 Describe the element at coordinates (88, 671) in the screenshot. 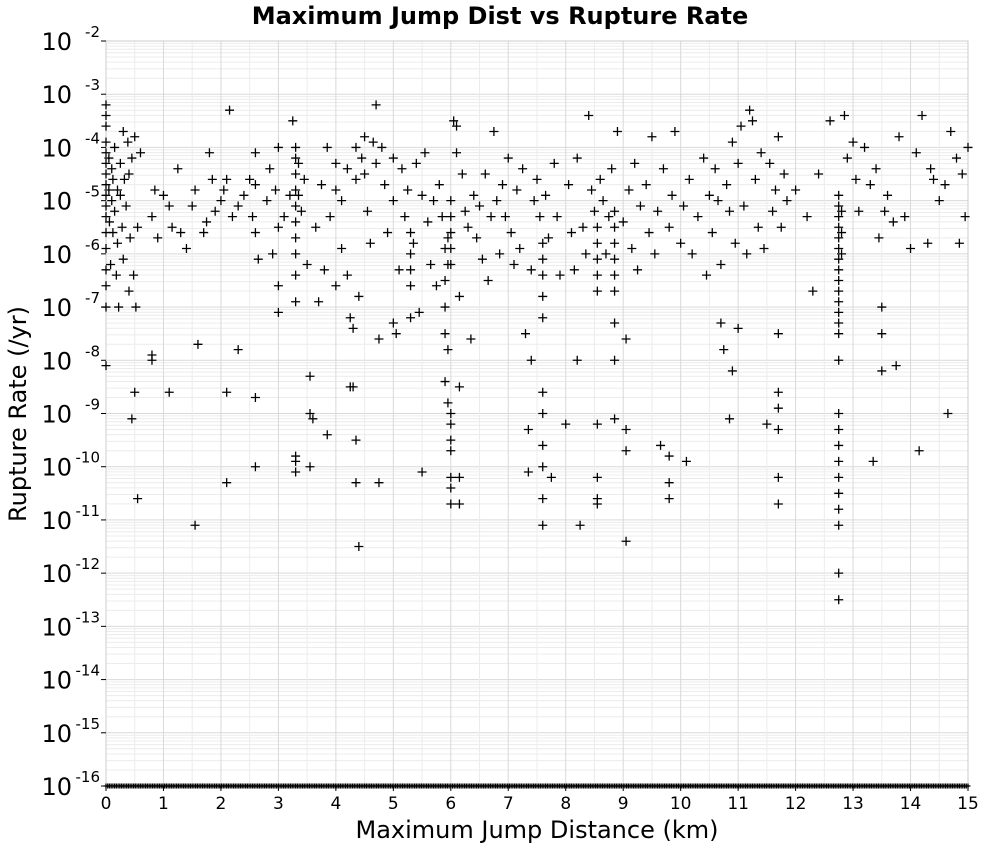

I see `y-tick-exponent: -14` at that location.